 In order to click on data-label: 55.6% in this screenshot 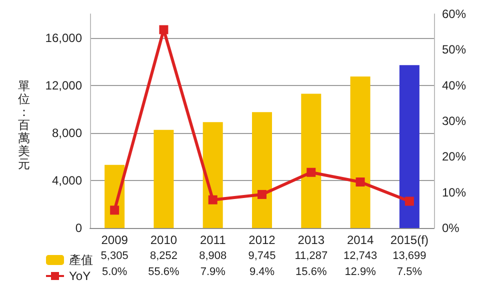, I will do `click(164, 272)`.